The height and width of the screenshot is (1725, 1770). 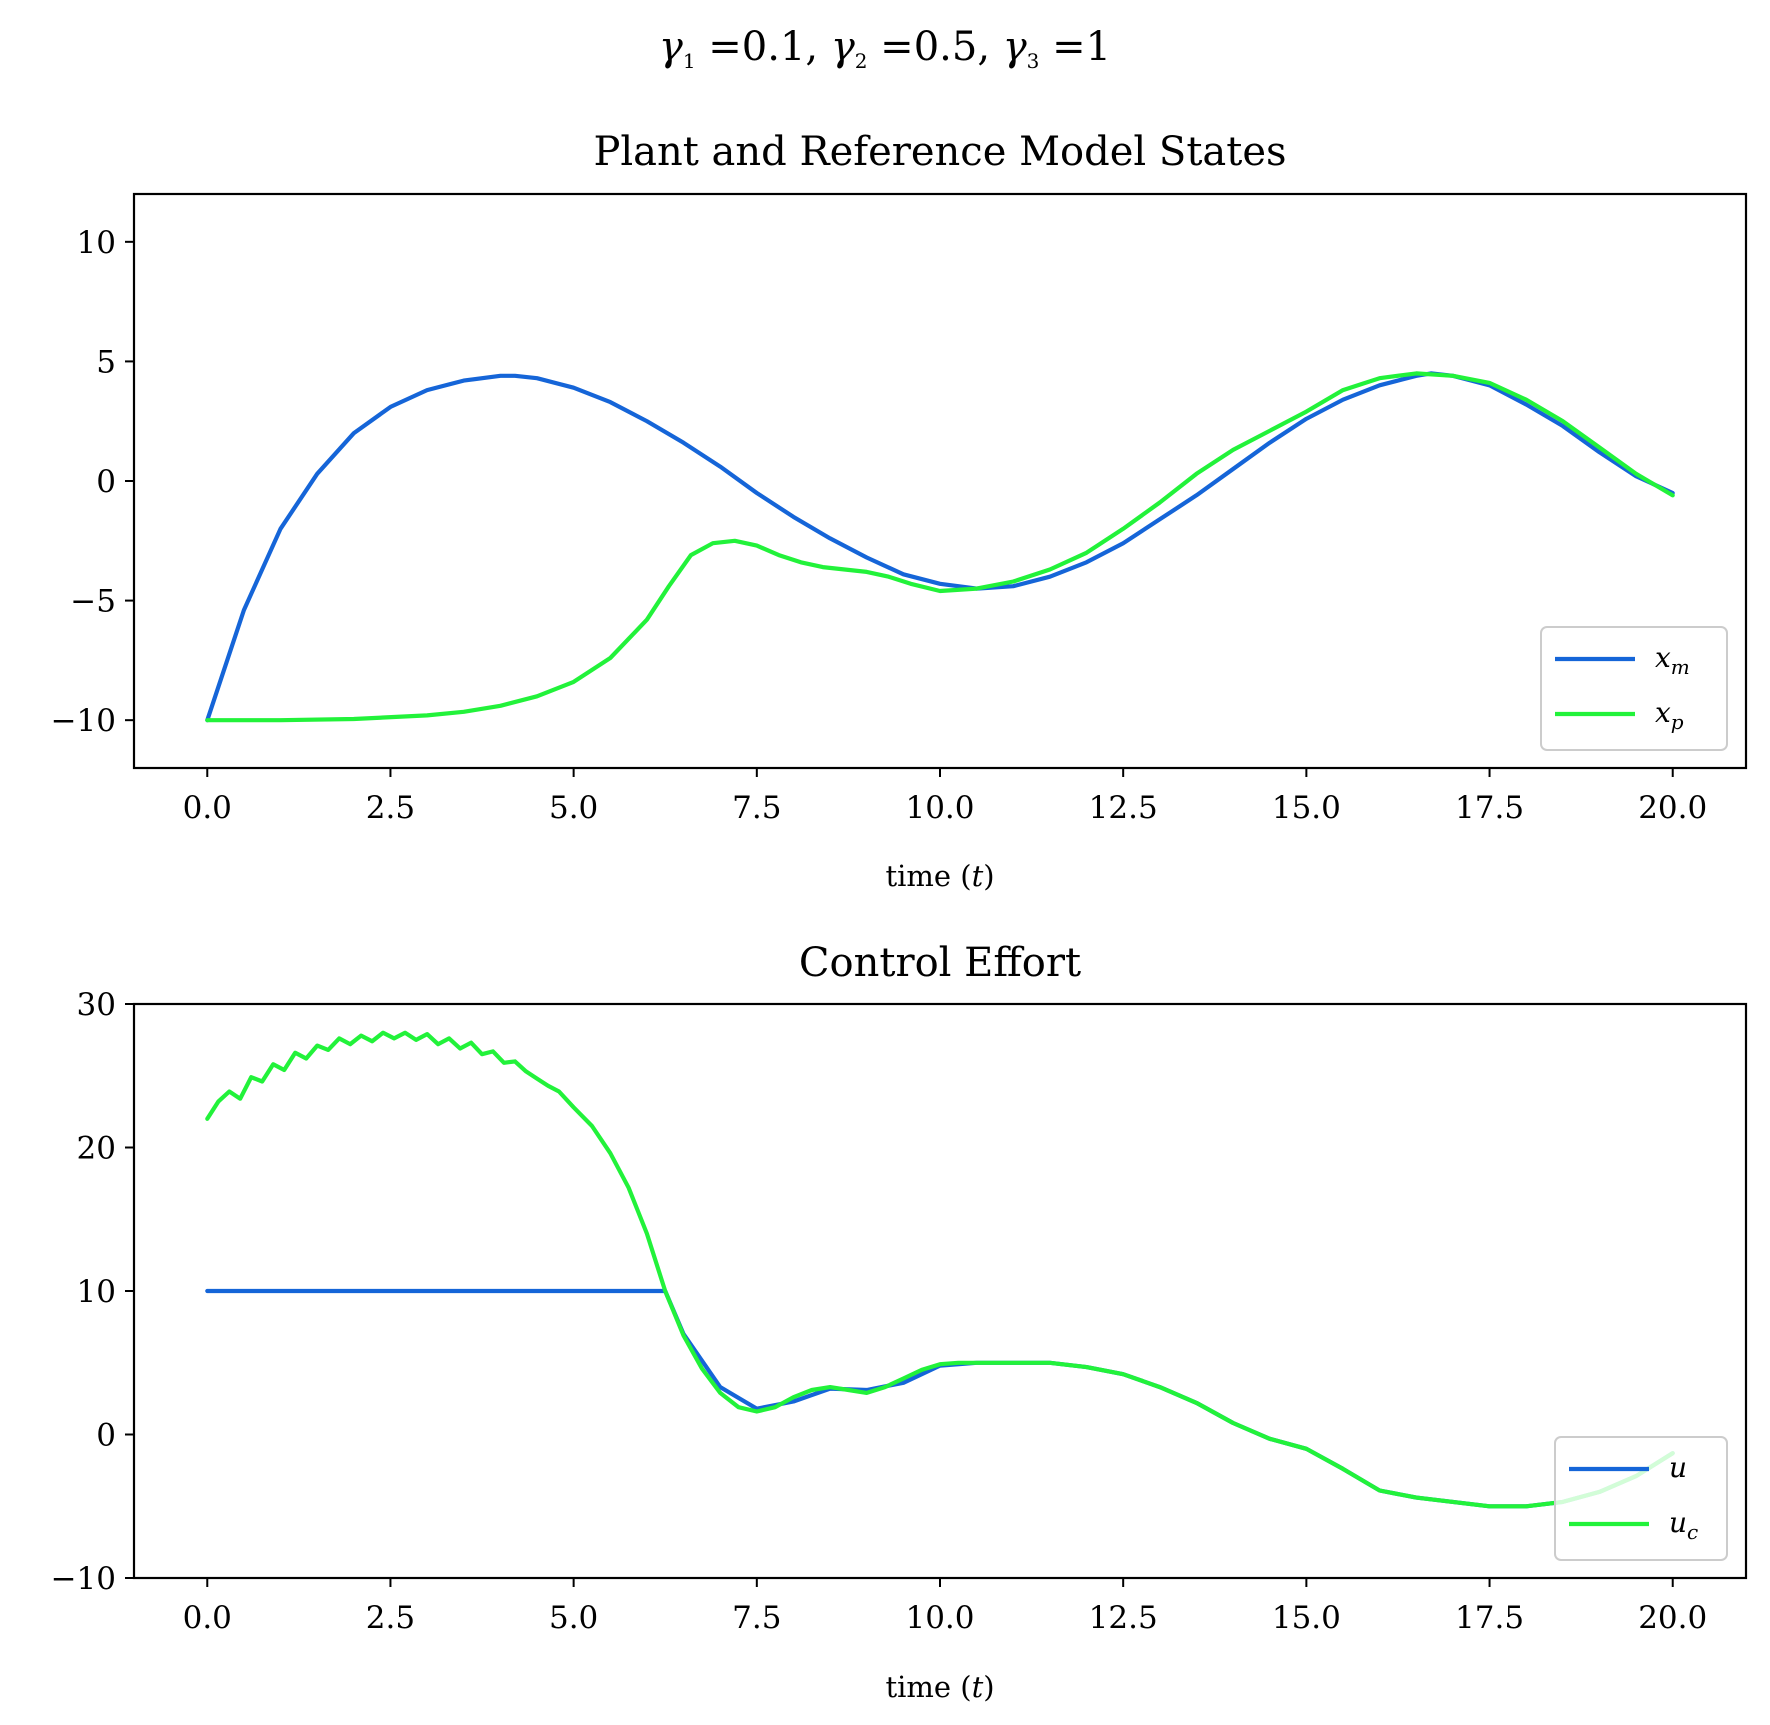 I want to click on control-x-tick-label: 12.5, so click(x=1123, y=1618).